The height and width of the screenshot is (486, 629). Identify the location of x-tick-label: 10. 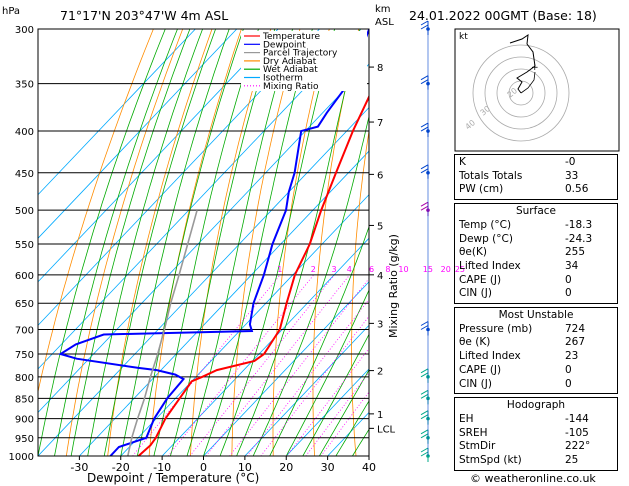
(245, 467).